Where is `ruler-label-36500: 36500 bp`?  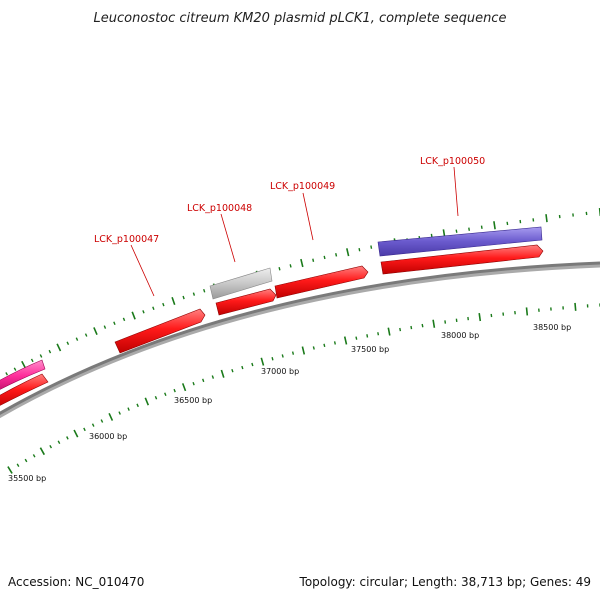 ruler-label-36500: 36500 bp is located at coordinates (193, 400).